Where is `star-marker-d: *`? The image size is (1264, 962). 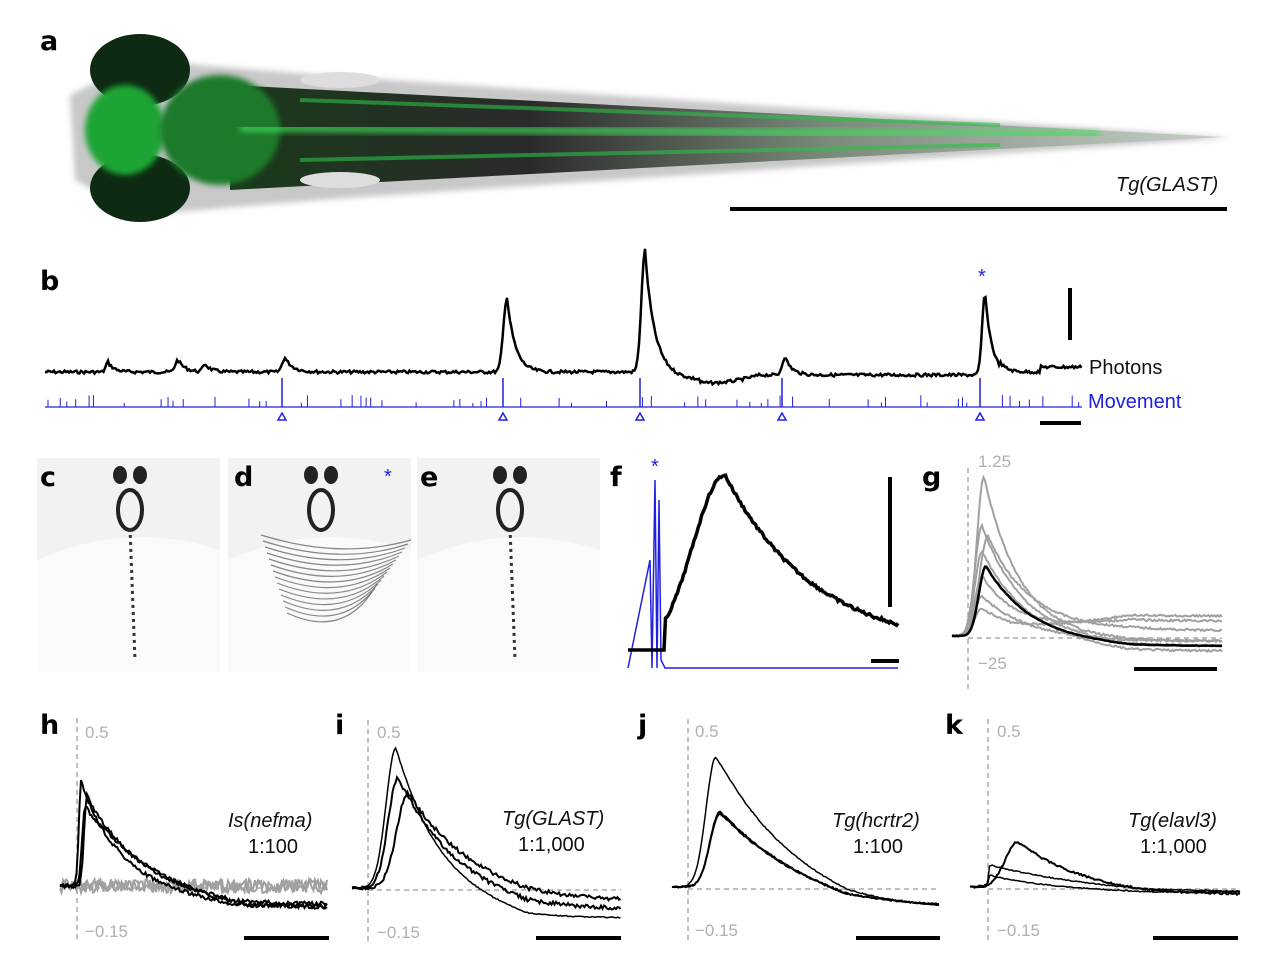 star-marker-d: * is located at coordinates (388, 477).